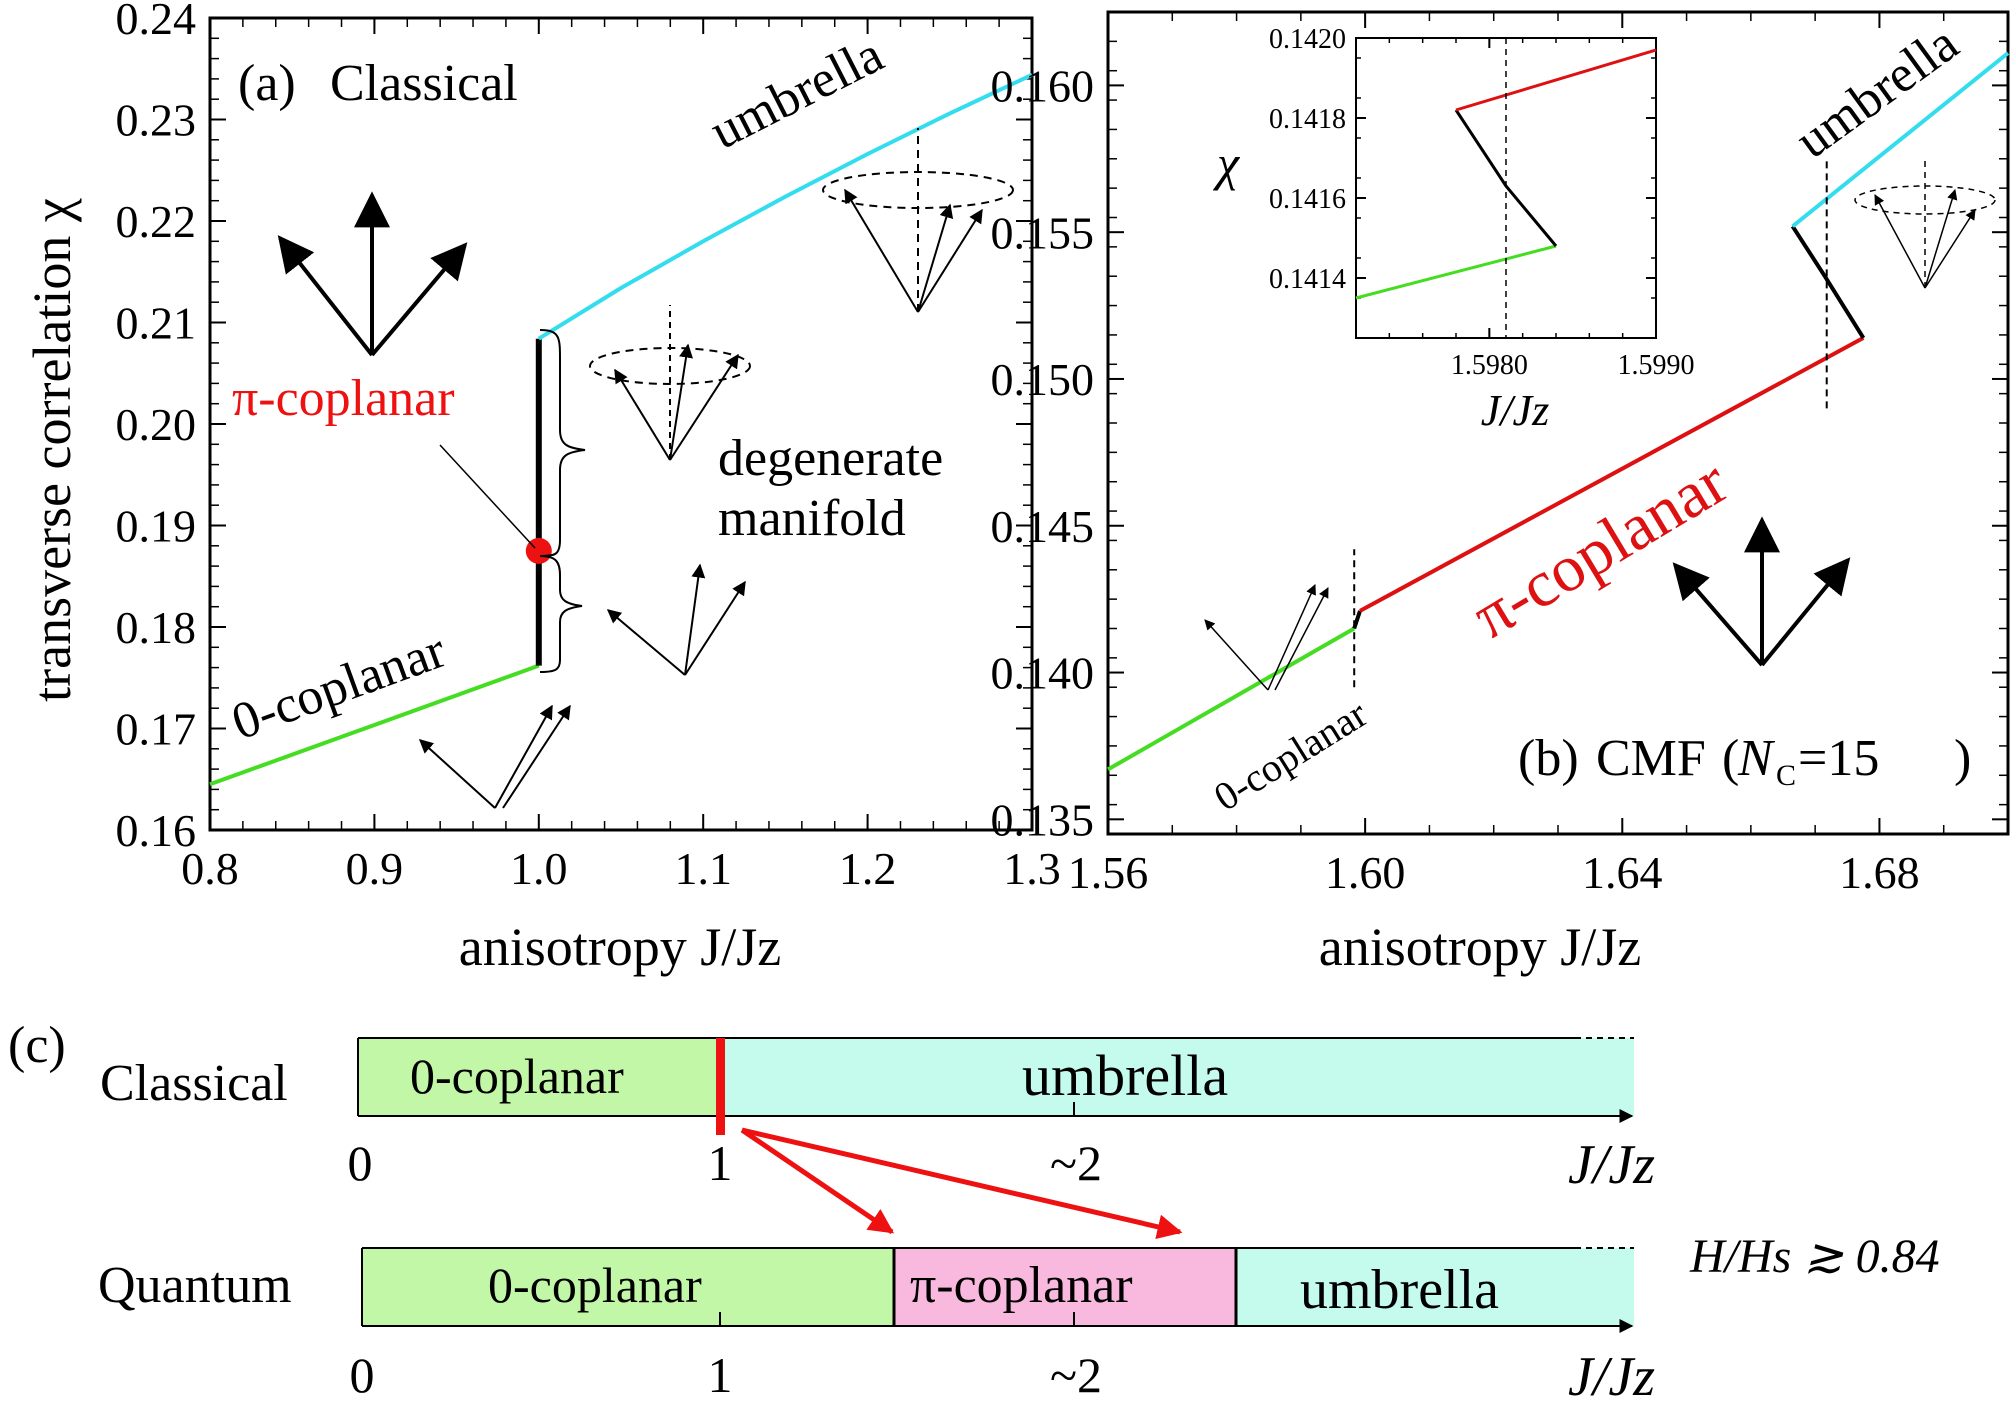 The image size is (2016, 1425). I want to click on inset-ticks, so click(1506, 188).